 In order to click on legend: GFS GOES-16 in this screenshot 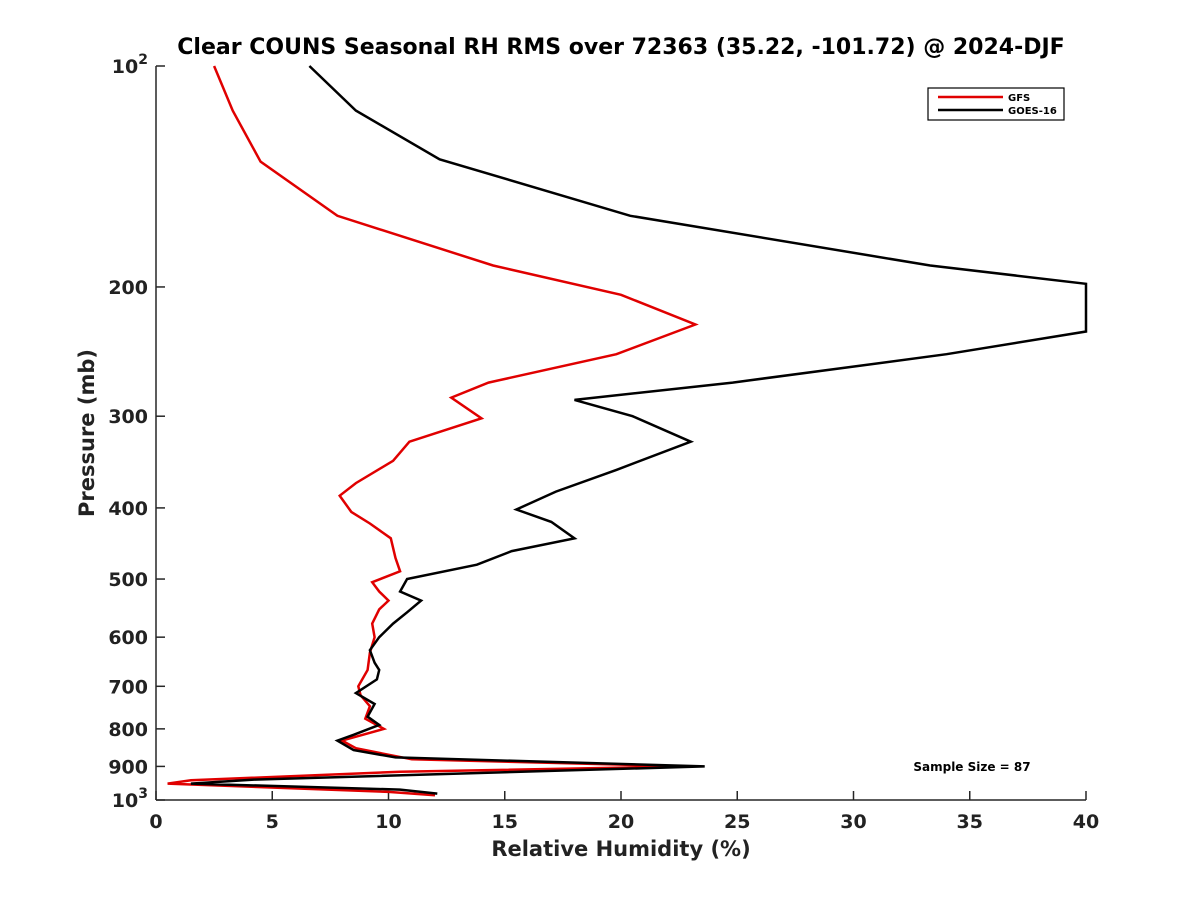, I will do `click(996, 104)`.